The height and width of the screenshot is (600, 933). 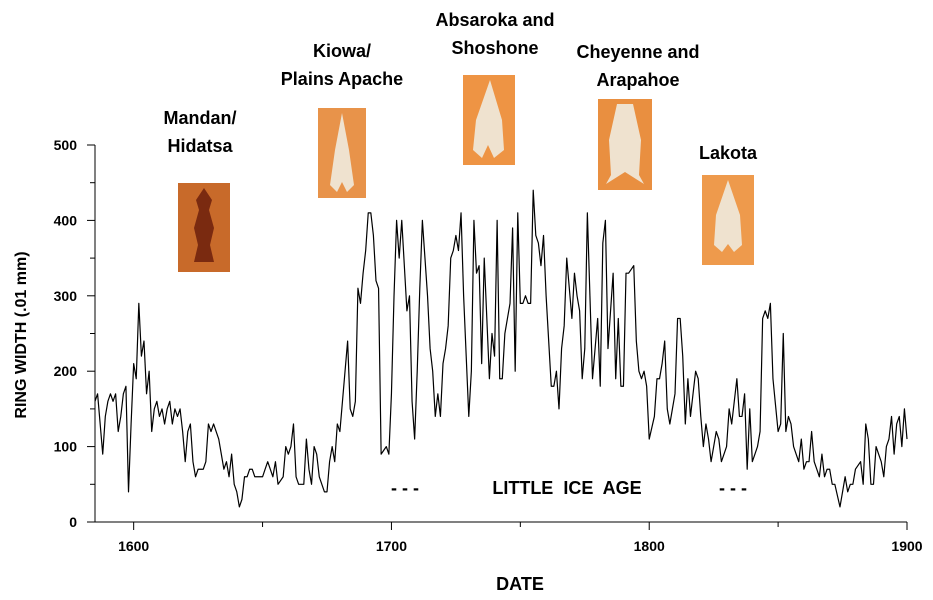 What do you see at coordinates (73, 522) in the screenshot?
I see `y-tick-label: 0` at bounding box center [73, 522].